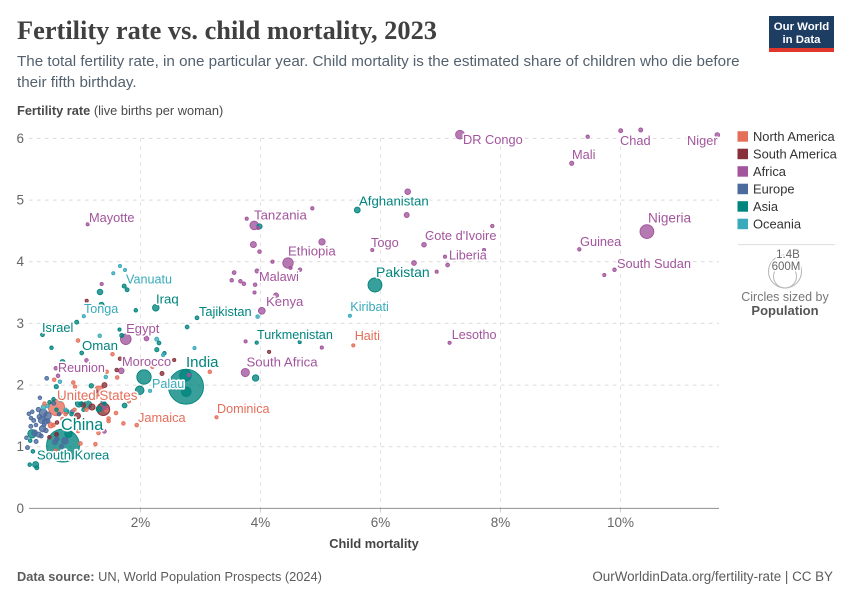 This screenshot has height=600, width=850. What do you see at coordinates (82, 425) in the screenshot?
I see `svg-text: China` at bounding box center [82, 425].